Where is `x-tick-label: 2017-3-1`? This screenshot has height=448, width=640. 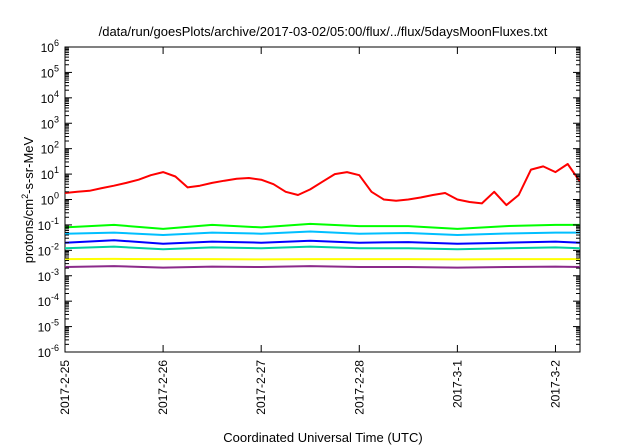
x-tick-label: 2017-3-1 is located at coordinates (457, 384).